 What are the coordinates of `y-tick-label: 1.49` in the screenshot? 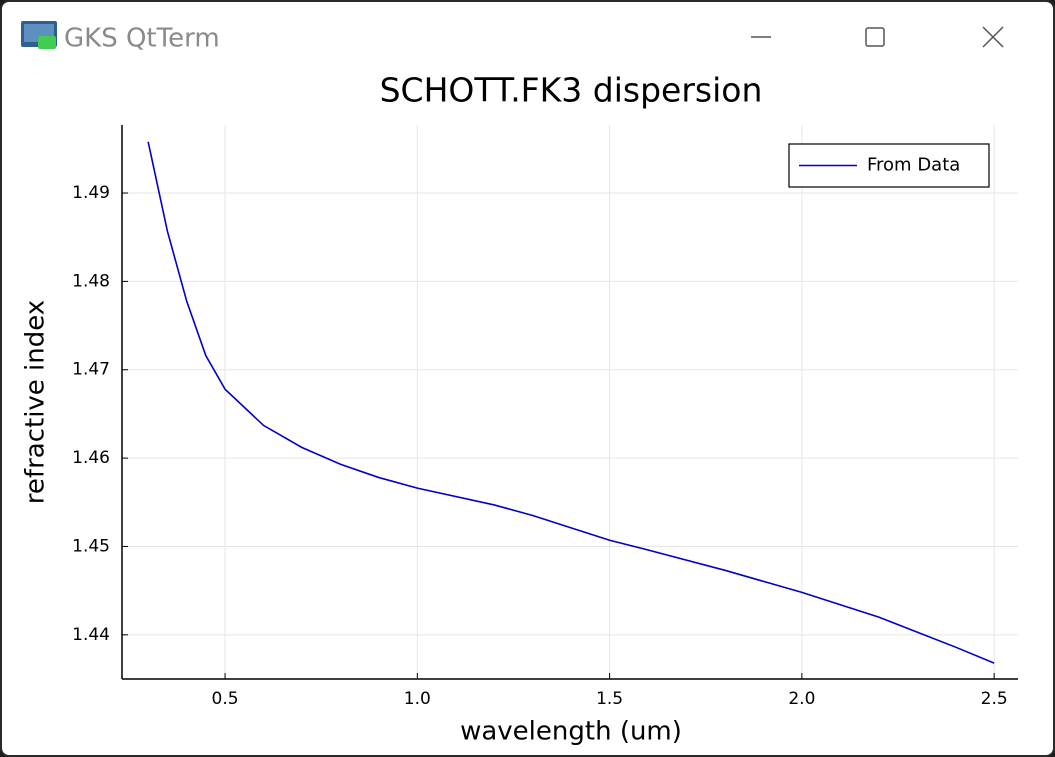 It's located at (91, 193).